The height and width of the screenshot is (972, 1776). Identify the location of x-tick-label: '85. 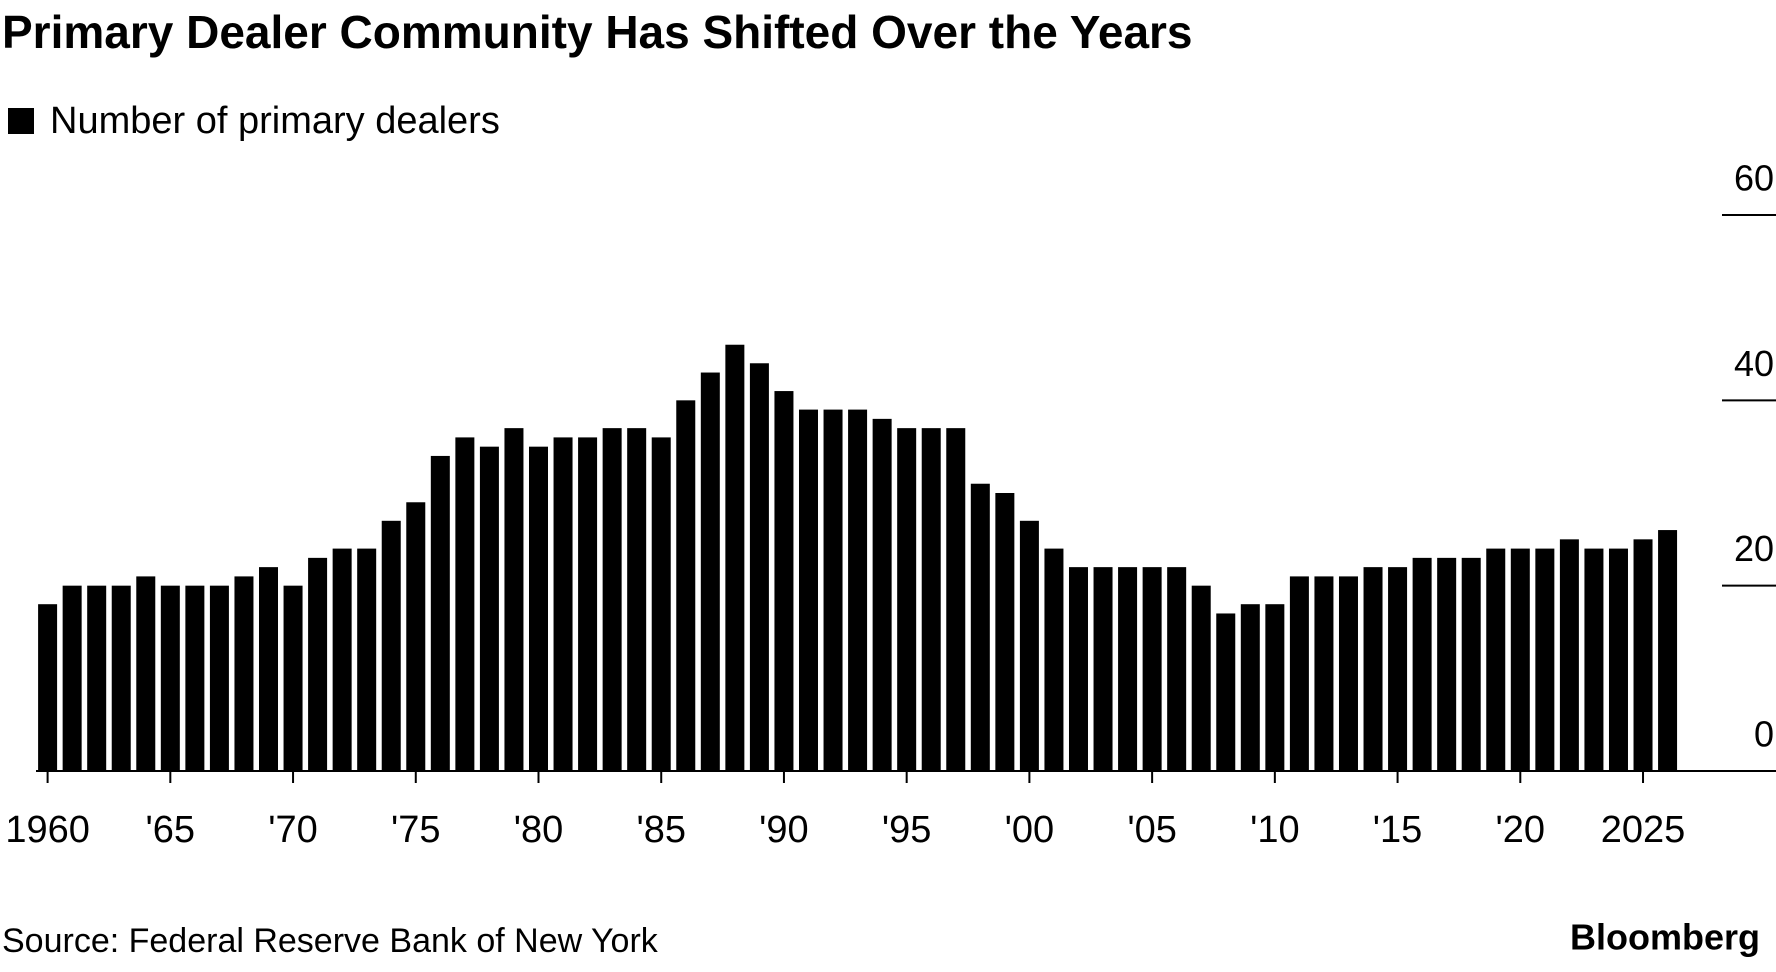
(661, 830).